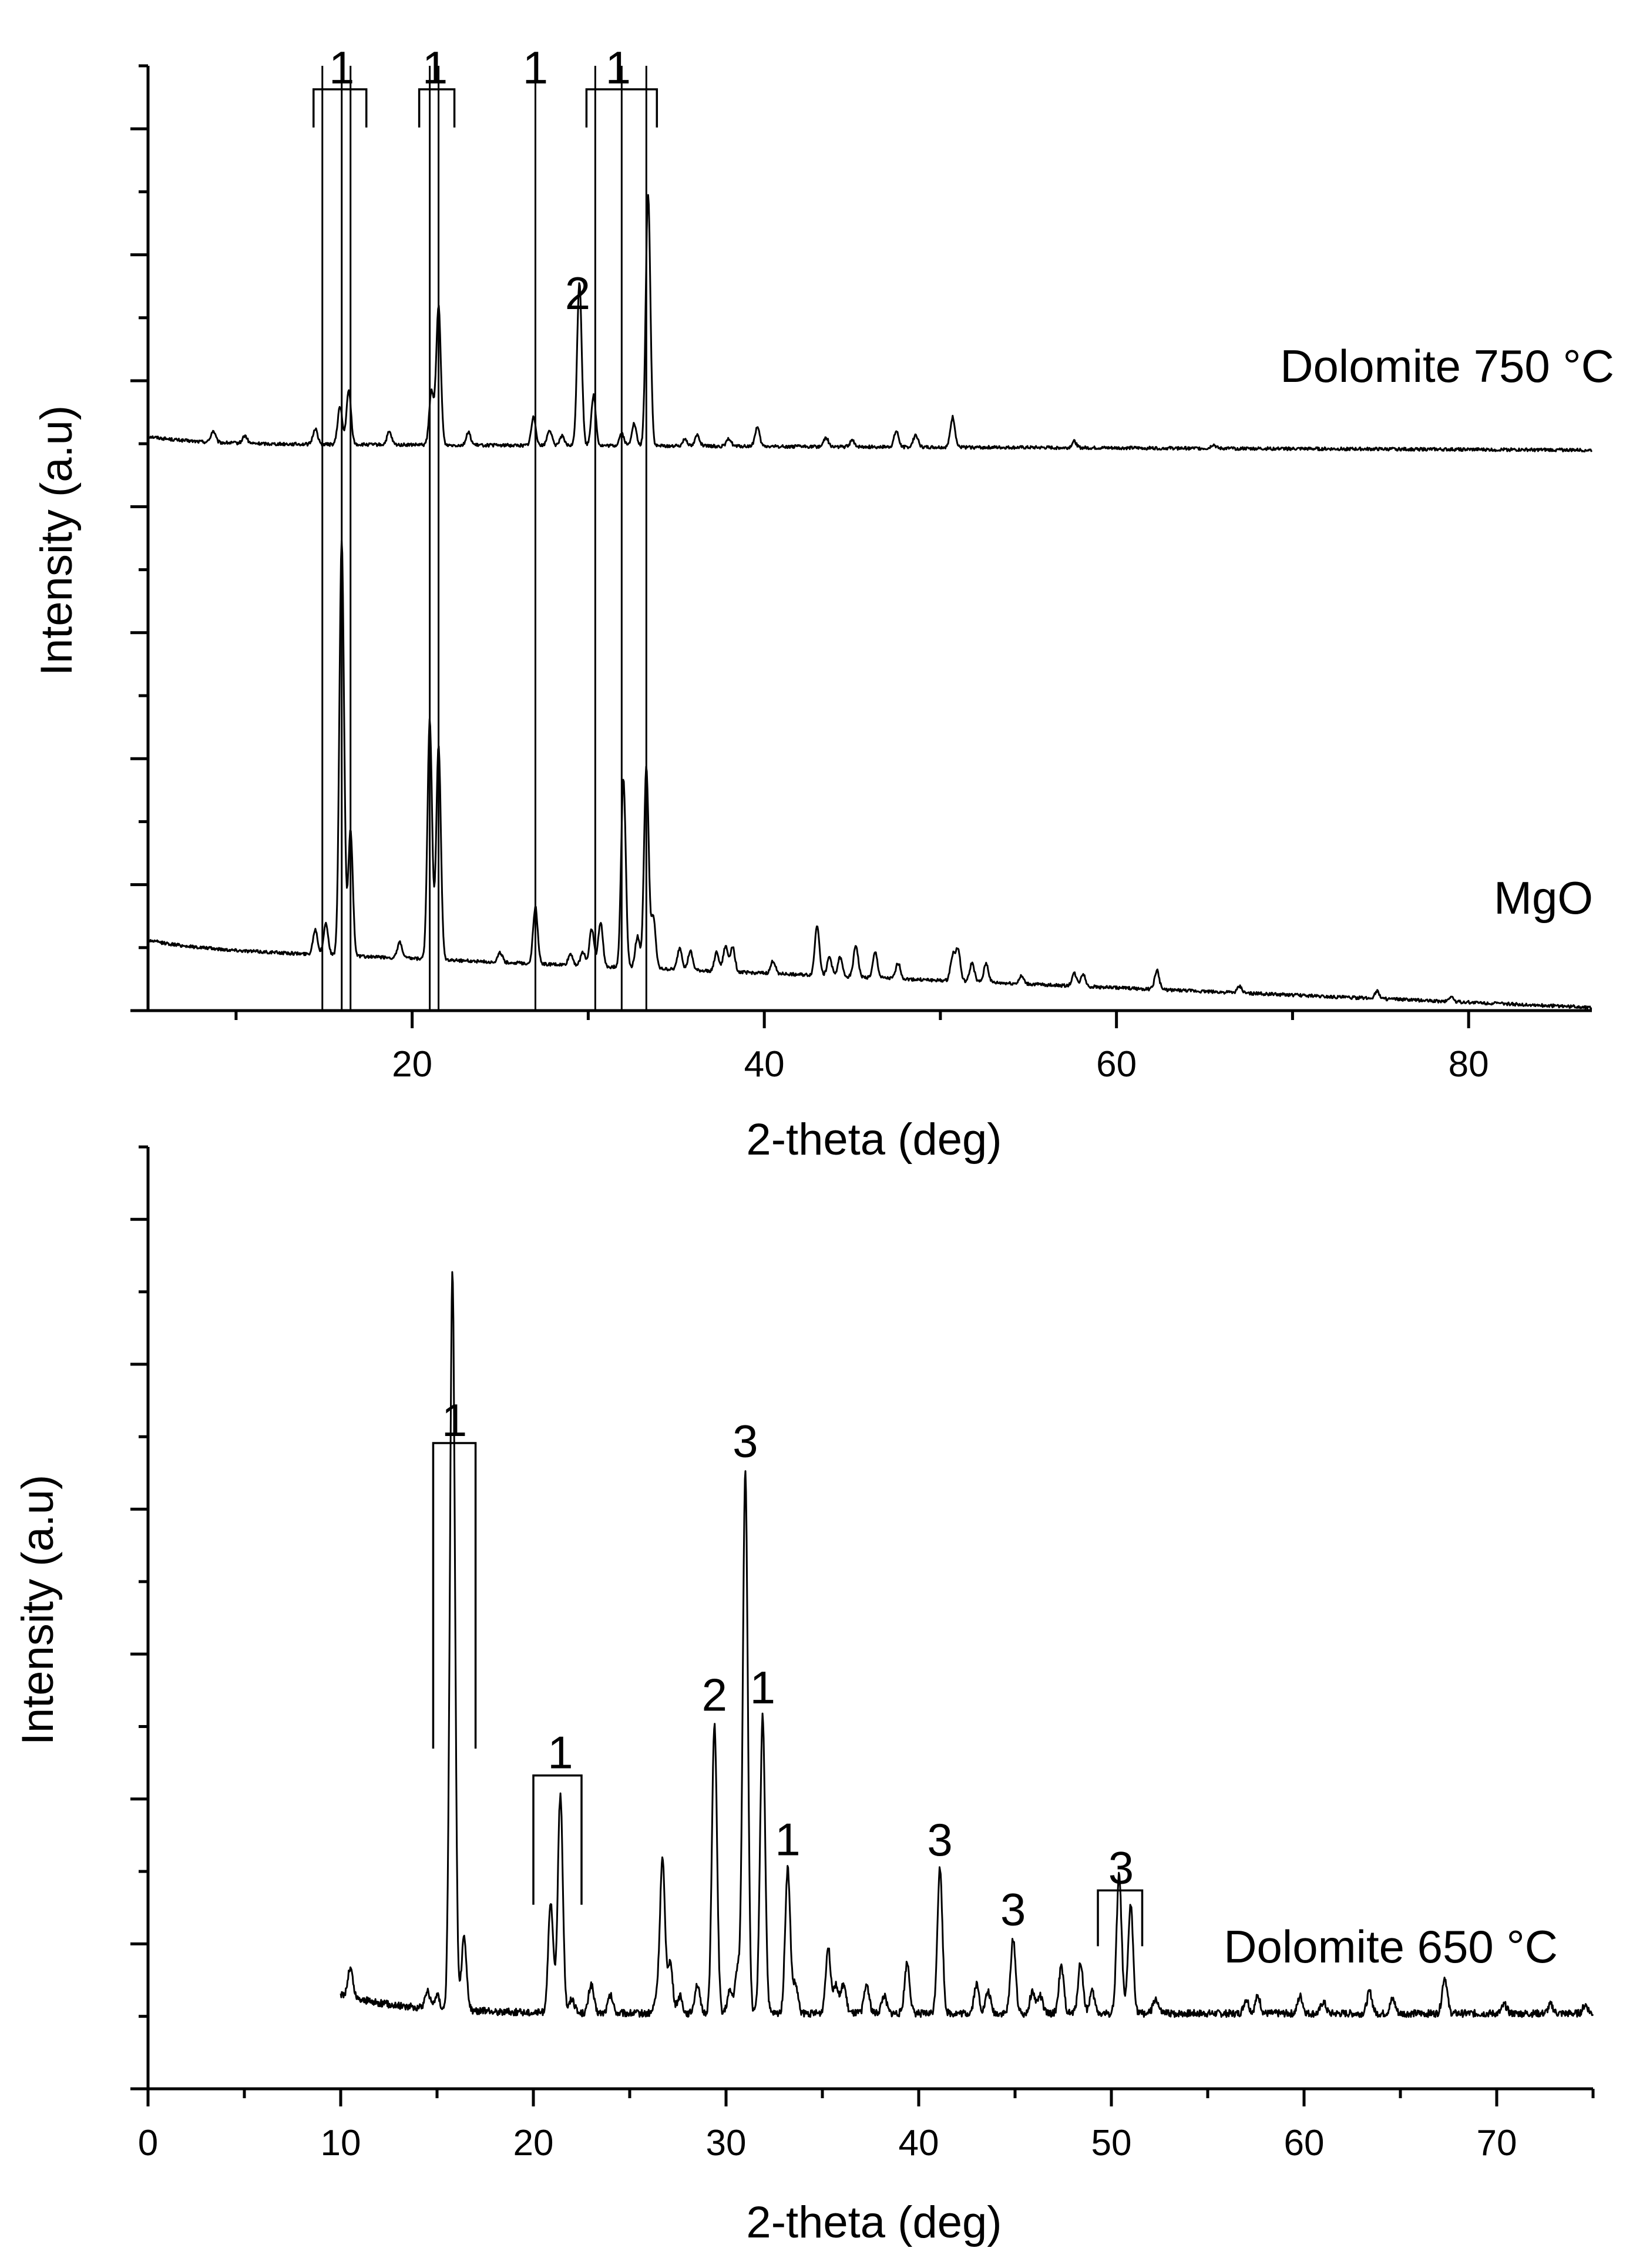  Describe the element at coordinates (38, 1610) in the screenshot. I see `bottom-y-axis-title: Intensity (a.u)` at that location.